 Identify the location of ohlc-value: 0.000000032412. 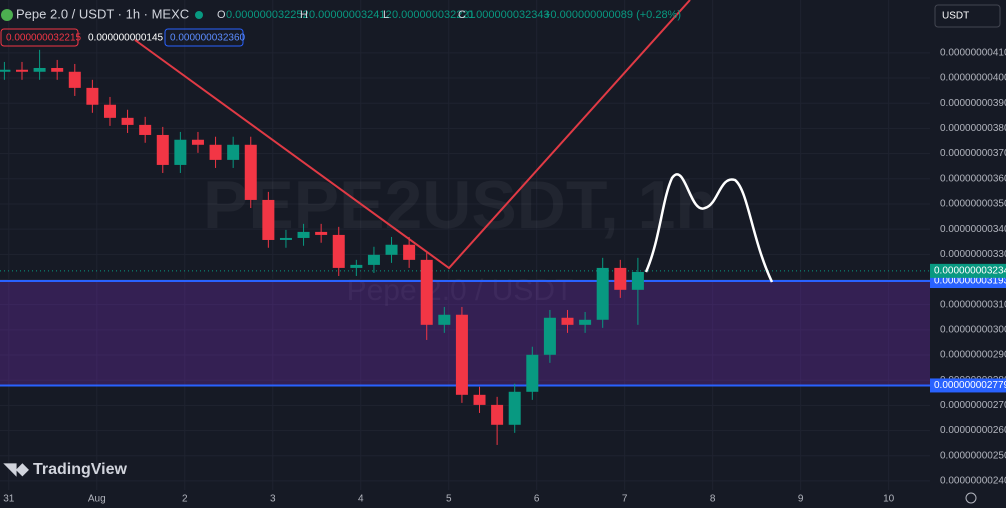
(350, 15).